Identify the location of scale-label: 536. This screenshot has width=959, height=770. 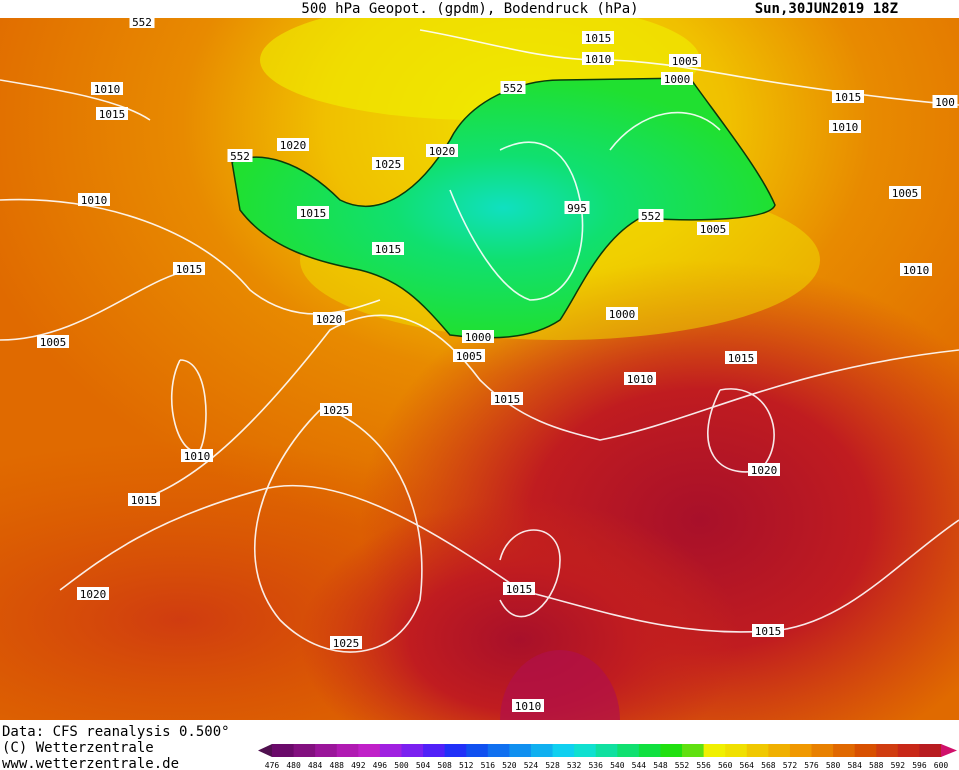
(595, 765).